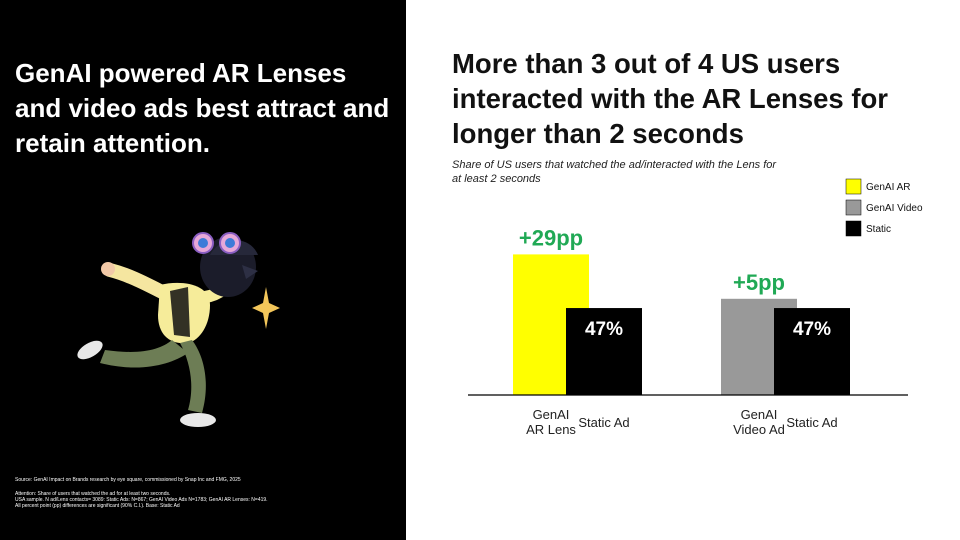  What do you see at coordinates (894, 208) in the screenshot?
I see `legend-label: GenAI Video` at bounding box center [894, 208].